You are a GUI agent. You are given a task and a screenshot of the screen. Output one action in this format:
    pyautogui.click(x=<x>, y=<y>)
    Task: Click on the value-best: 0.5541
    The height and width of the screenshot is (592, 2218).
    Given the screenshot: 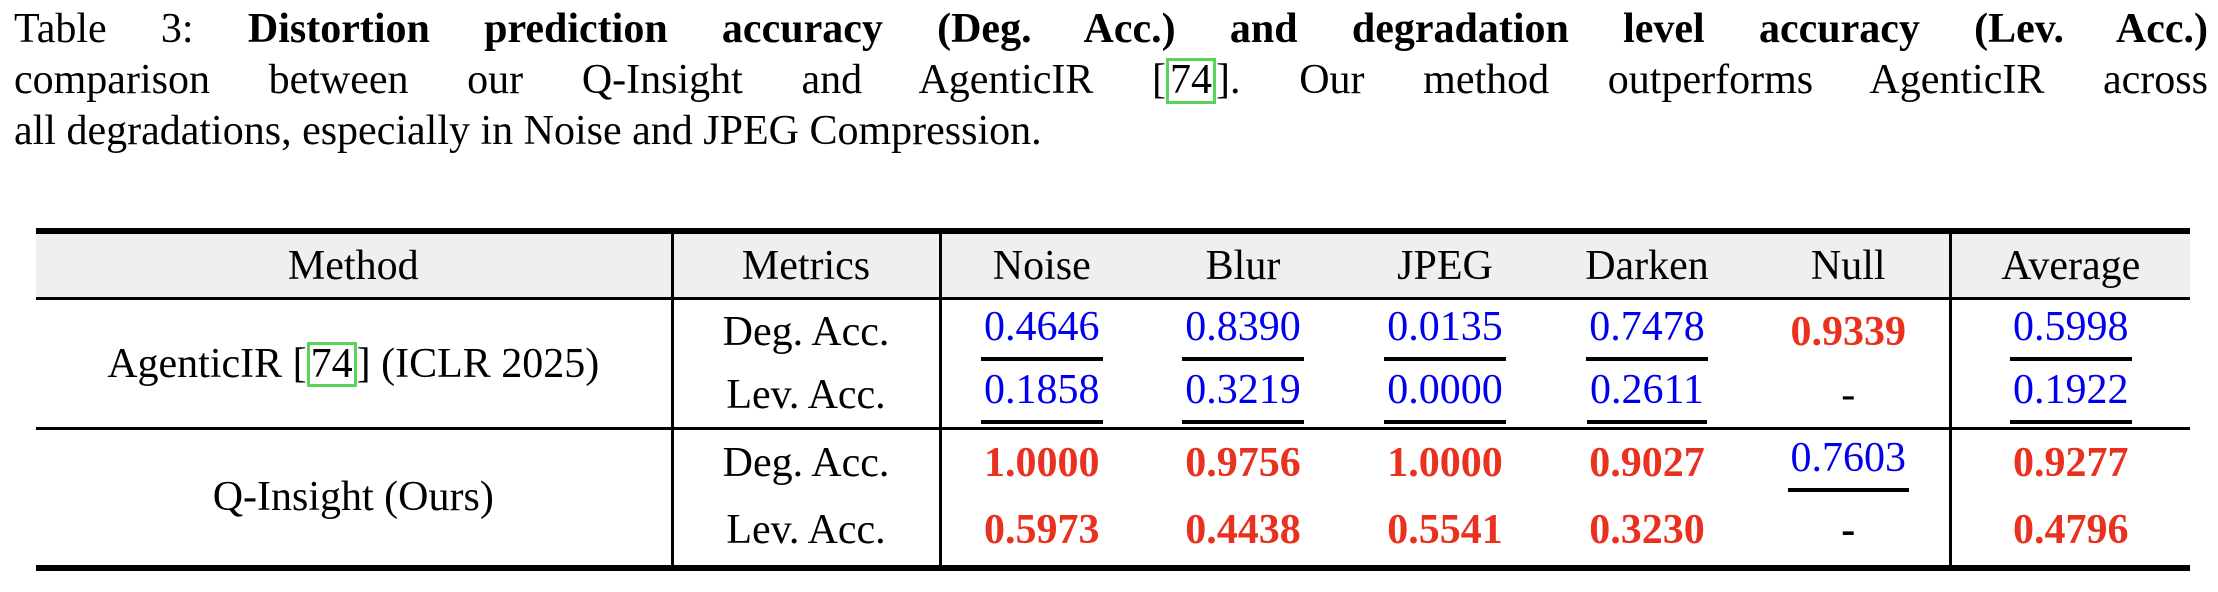 What is the action you would take?
    pyautogui.click(x=1445, y=530)
    